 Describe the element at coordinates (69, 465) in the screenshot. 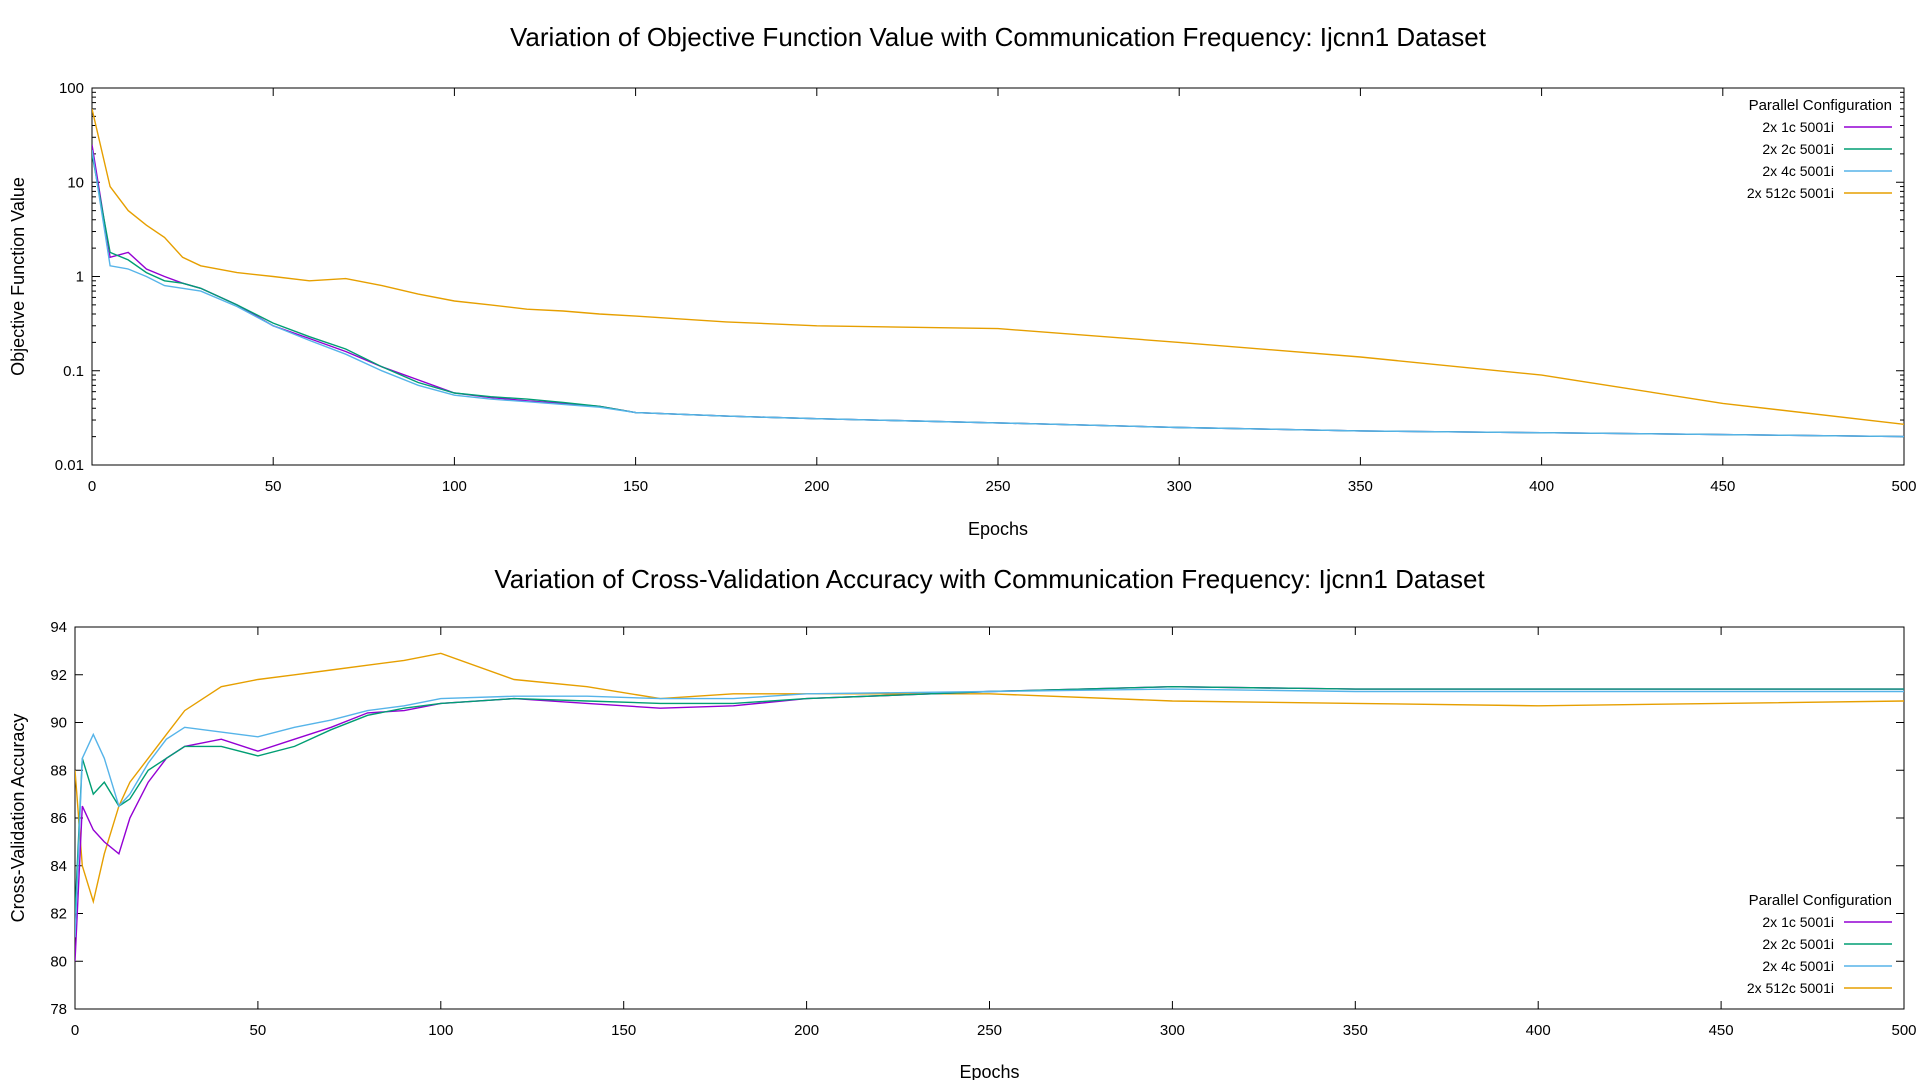

I see `y-tick-label: 0.01` at that location.